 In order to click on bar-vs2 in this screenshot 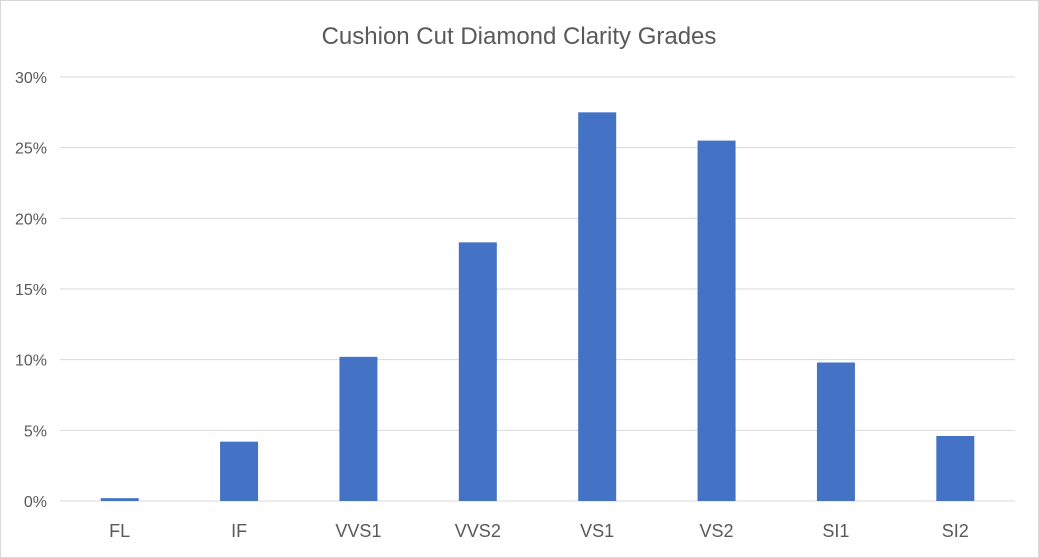, I will do `click(716, 320)`.